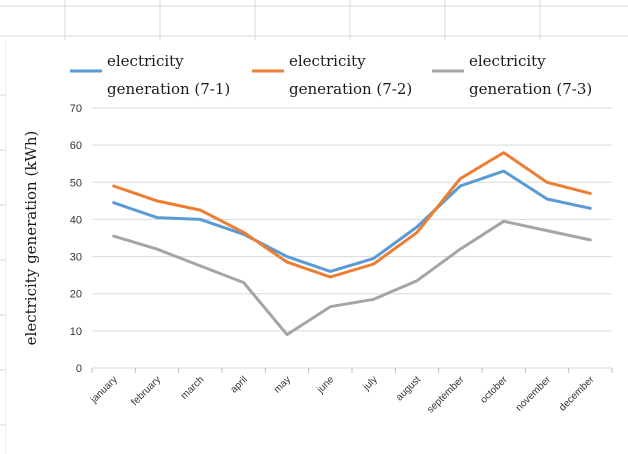 This screenshot has height=454, width=628. What do you see at coordinates (76, 295) in the screenshot?
I see `y-tick-label: 20` at bounding box center [76, 295].